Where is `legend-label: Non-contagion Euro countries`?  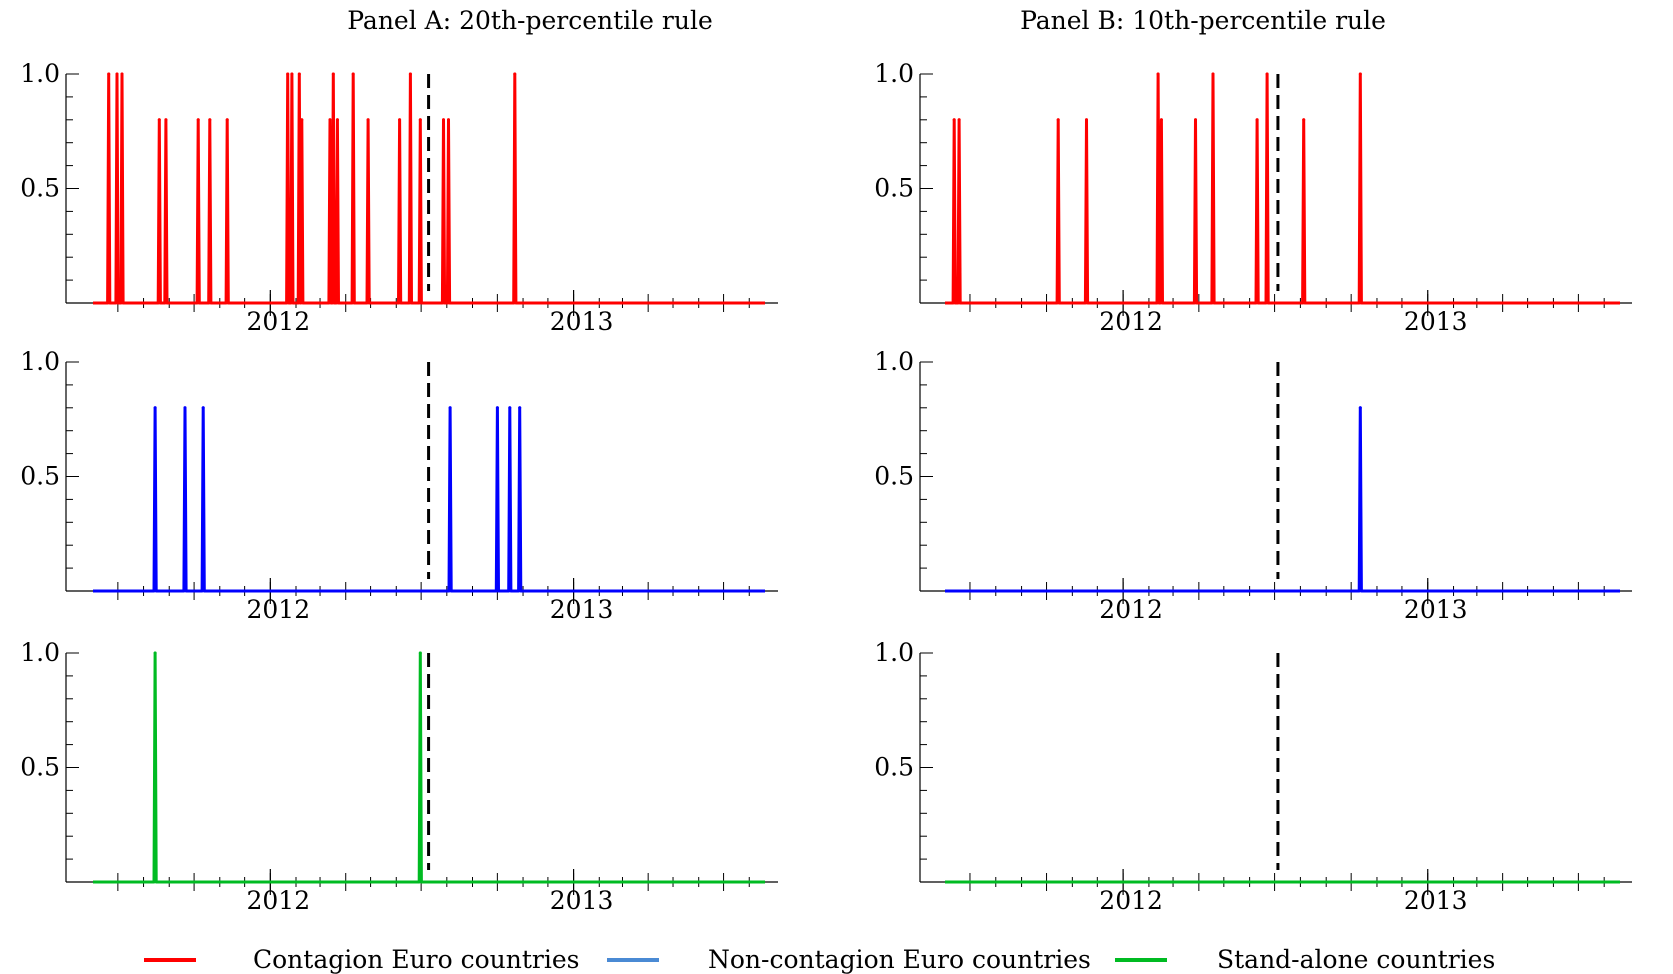
legend-label: Non-contagion Euro countries is located at coordinates (899, 959).